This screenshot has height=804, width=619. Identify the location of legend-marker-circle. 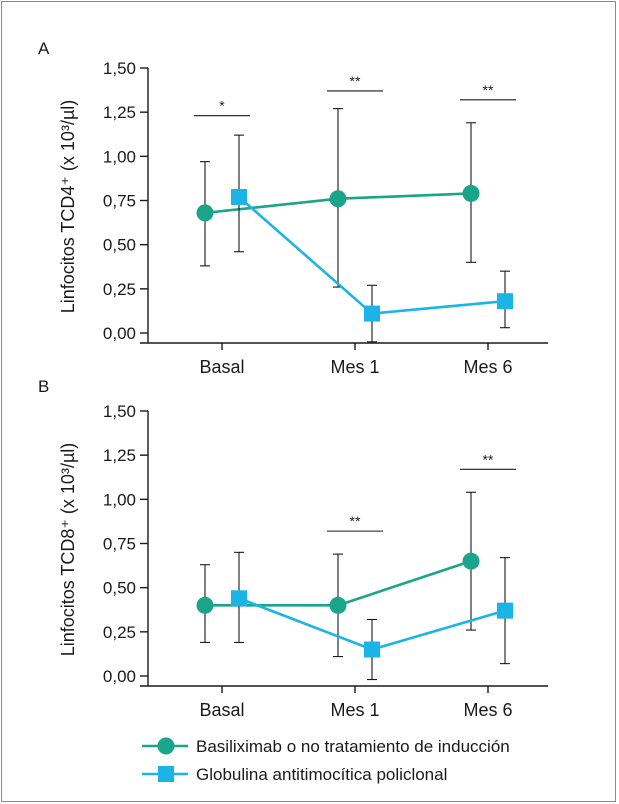
(166, 746).